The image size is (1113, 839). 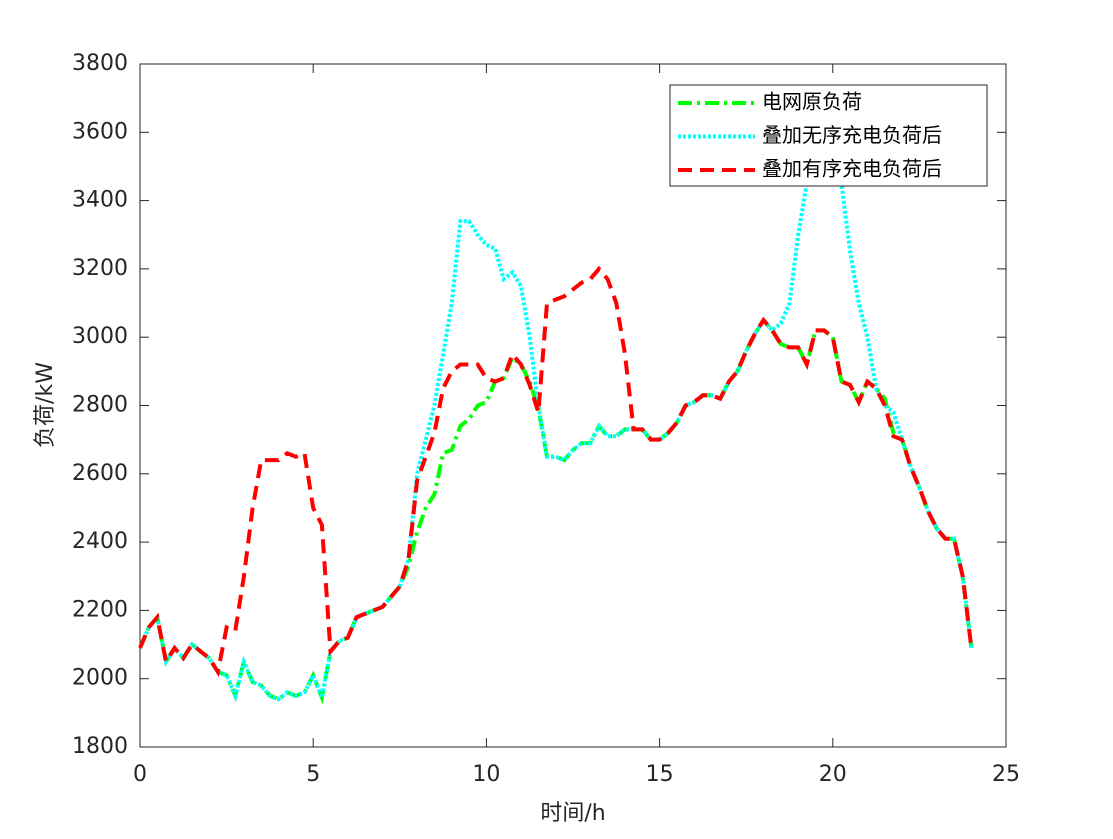 I want to click on x-axis-label: 时间/h, so click(x=572, y=813).